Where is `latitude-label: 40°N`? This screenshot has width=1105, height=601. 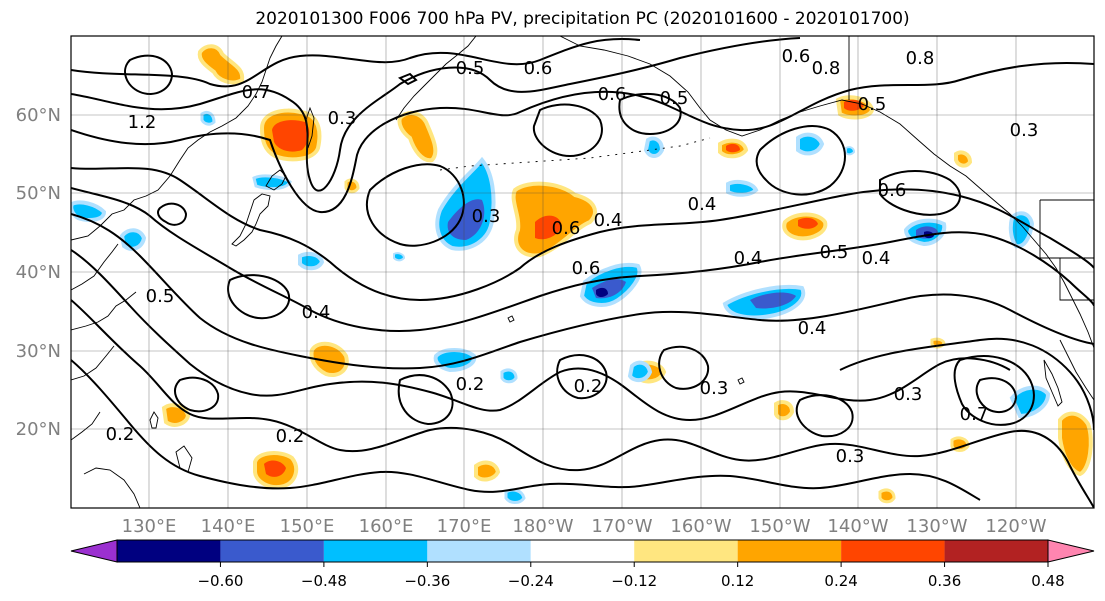 latitude-label: 40°N is located at coordinates (38, 272).